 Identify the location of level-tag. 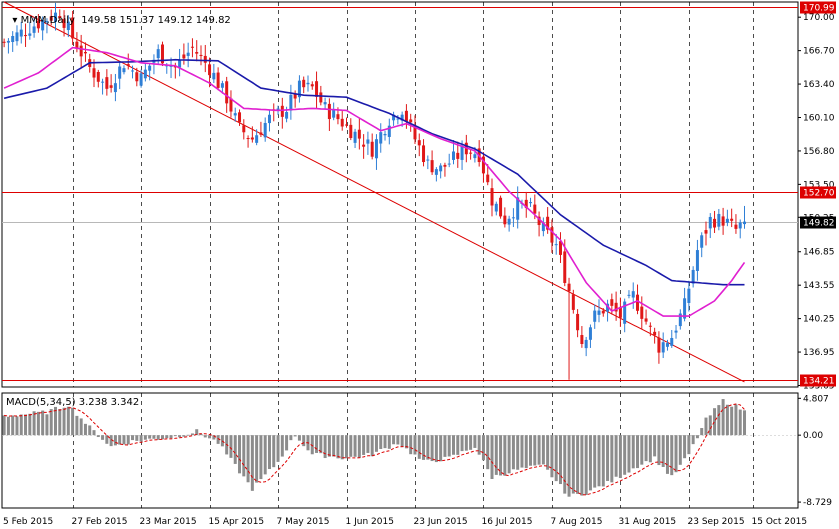
(818, 192).